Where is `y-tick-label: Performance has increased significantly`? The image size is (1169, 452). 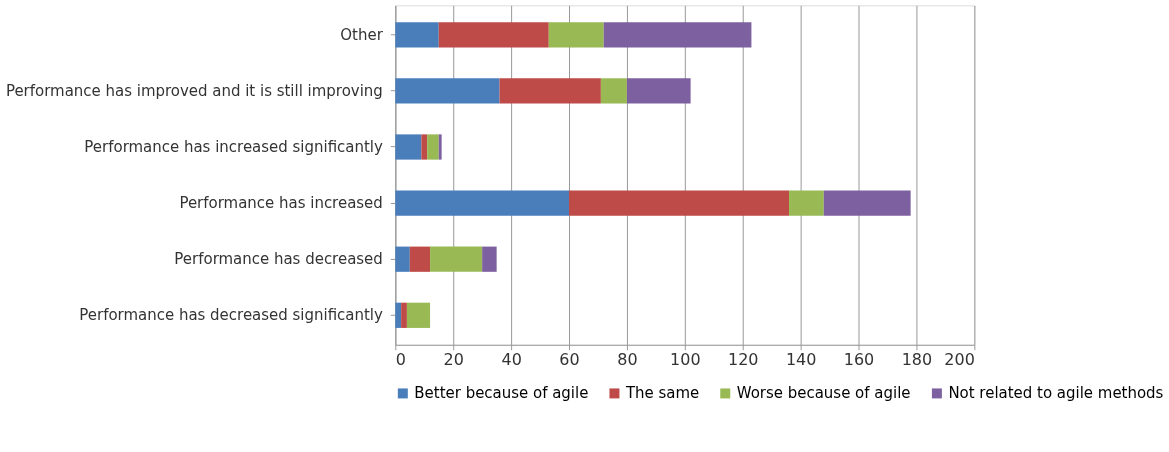 y-tick-label: Performance has increased significantly is located at coordinates (233, 146).